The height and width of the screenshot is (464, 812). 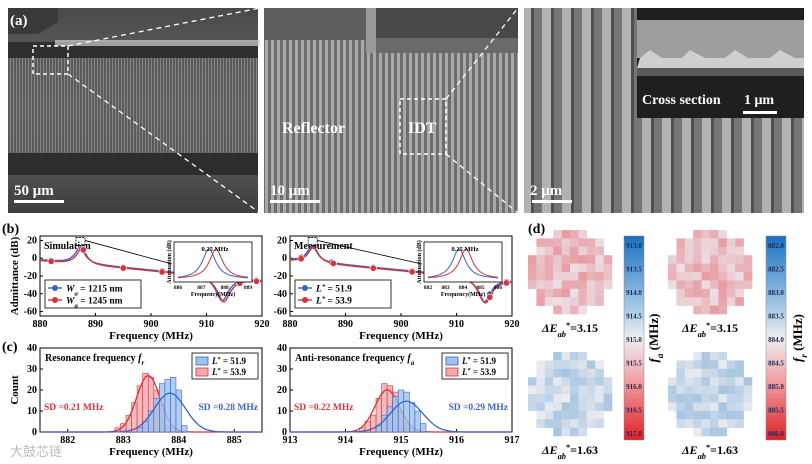 What do you see at coordinates (93, 294) in the screenshot?
I see `legend-box` at bounding box center [93, 294].